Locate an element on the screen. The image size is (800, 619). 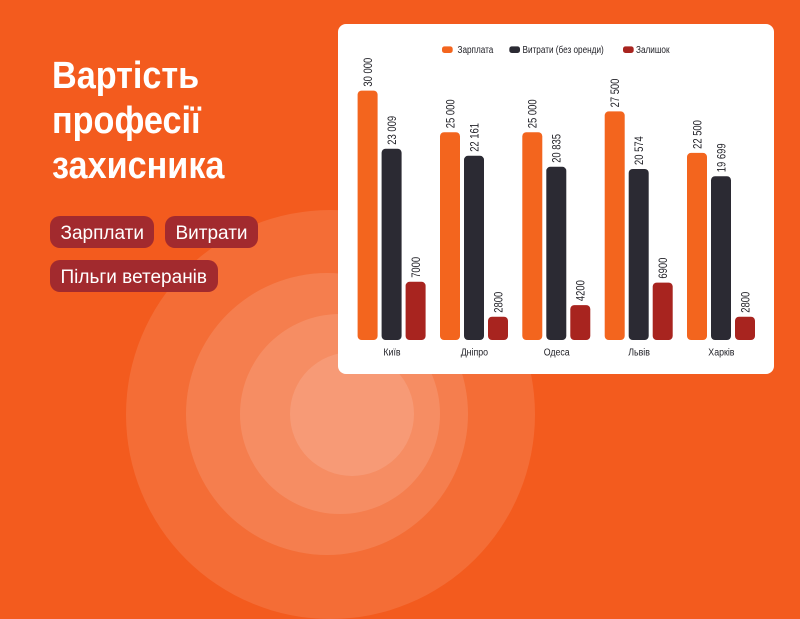
svg-text: 6900 is located at coordinates (663, 268).